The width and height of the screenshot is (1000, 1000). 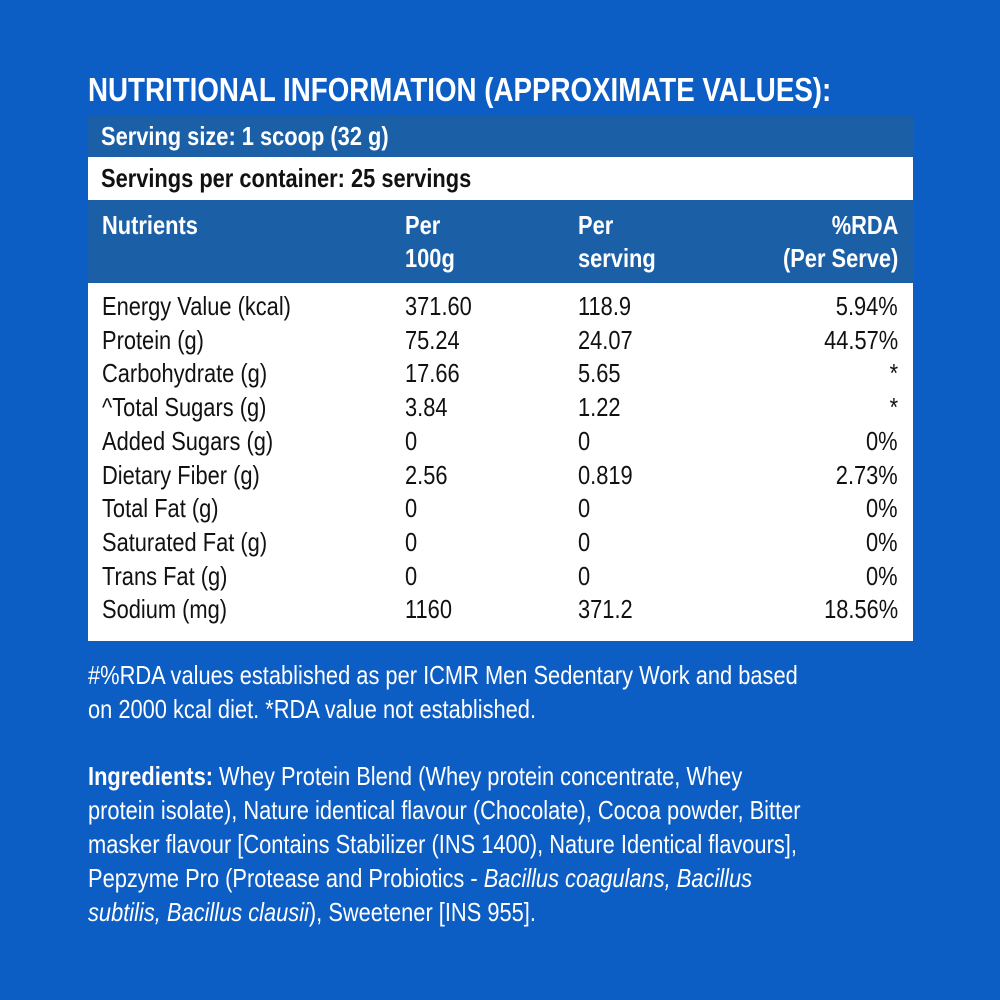 I want to click on table-row: Energy Value (kcal) 371.60 118.9 5.94%, so click(x=500, y=306).